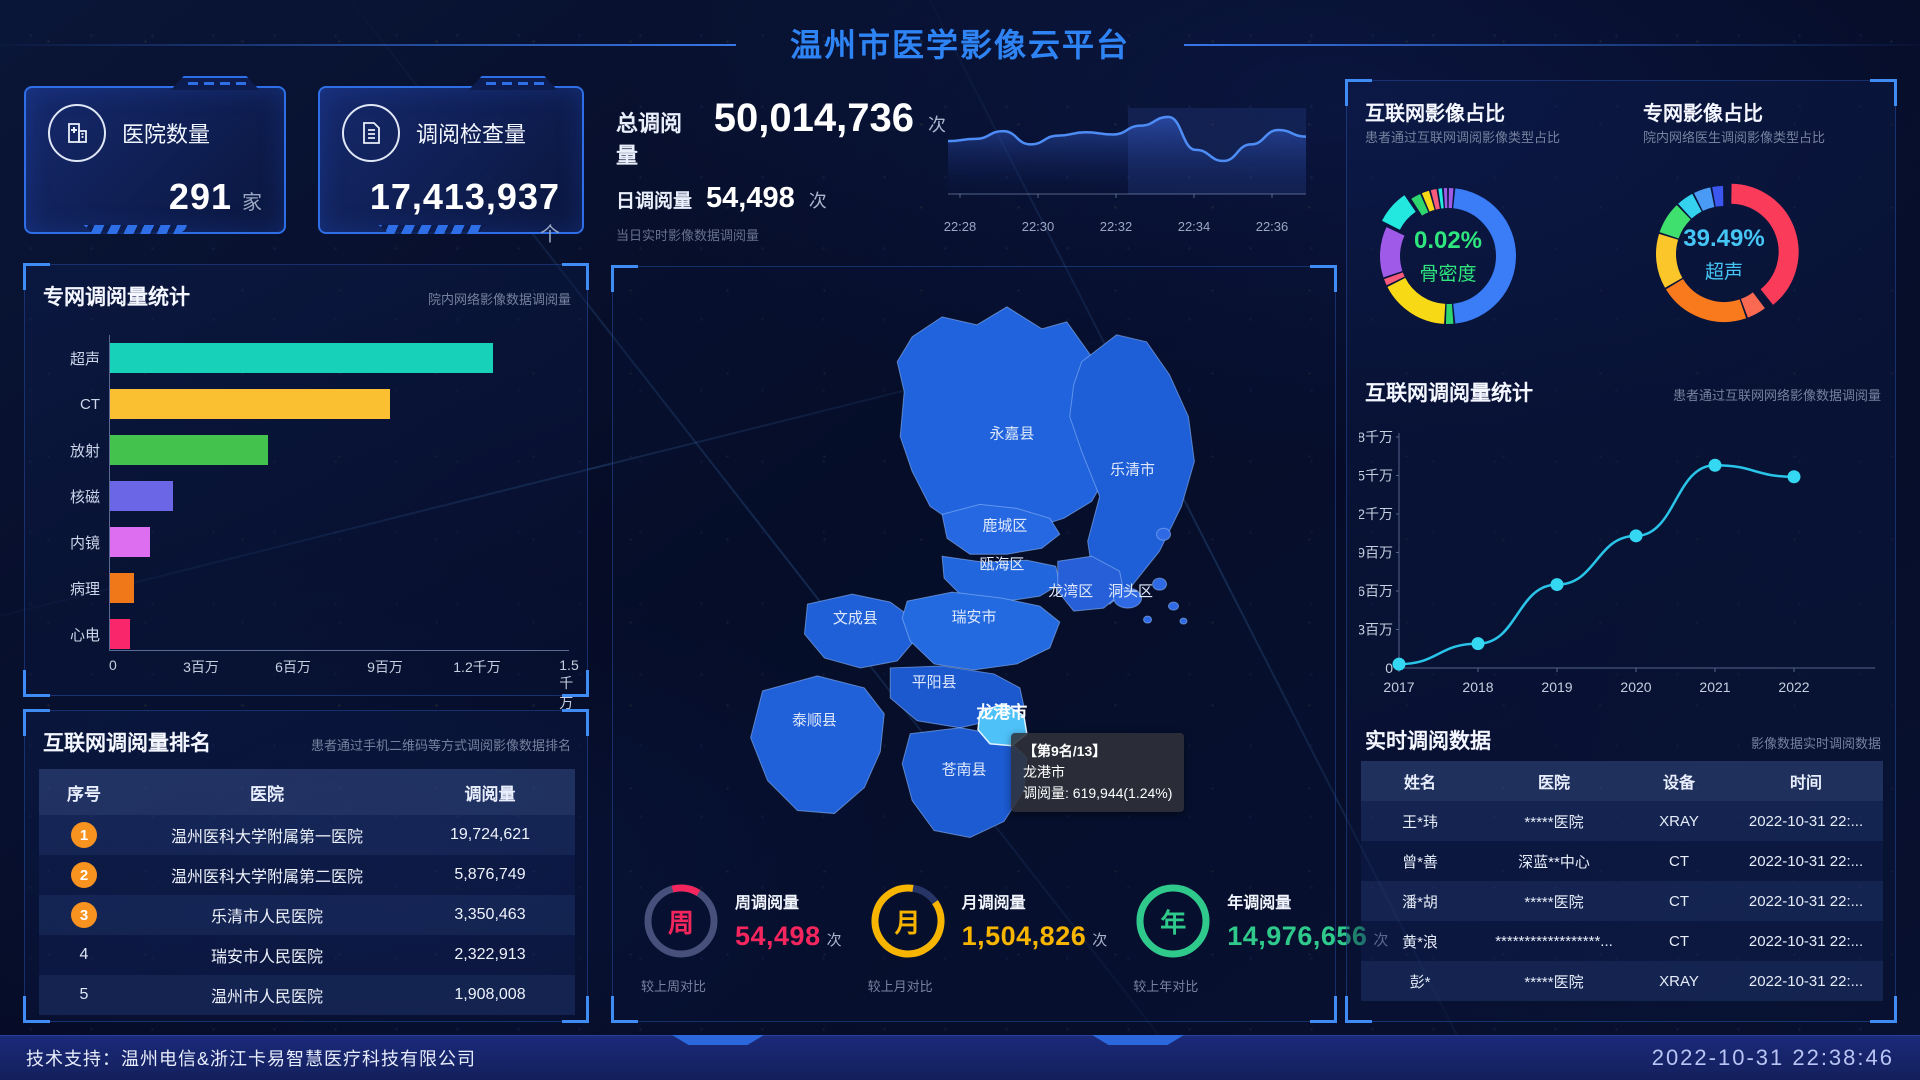 This screenshot has height=1080, width=1920. I want to click on gauge-ring, so click(908, 921).